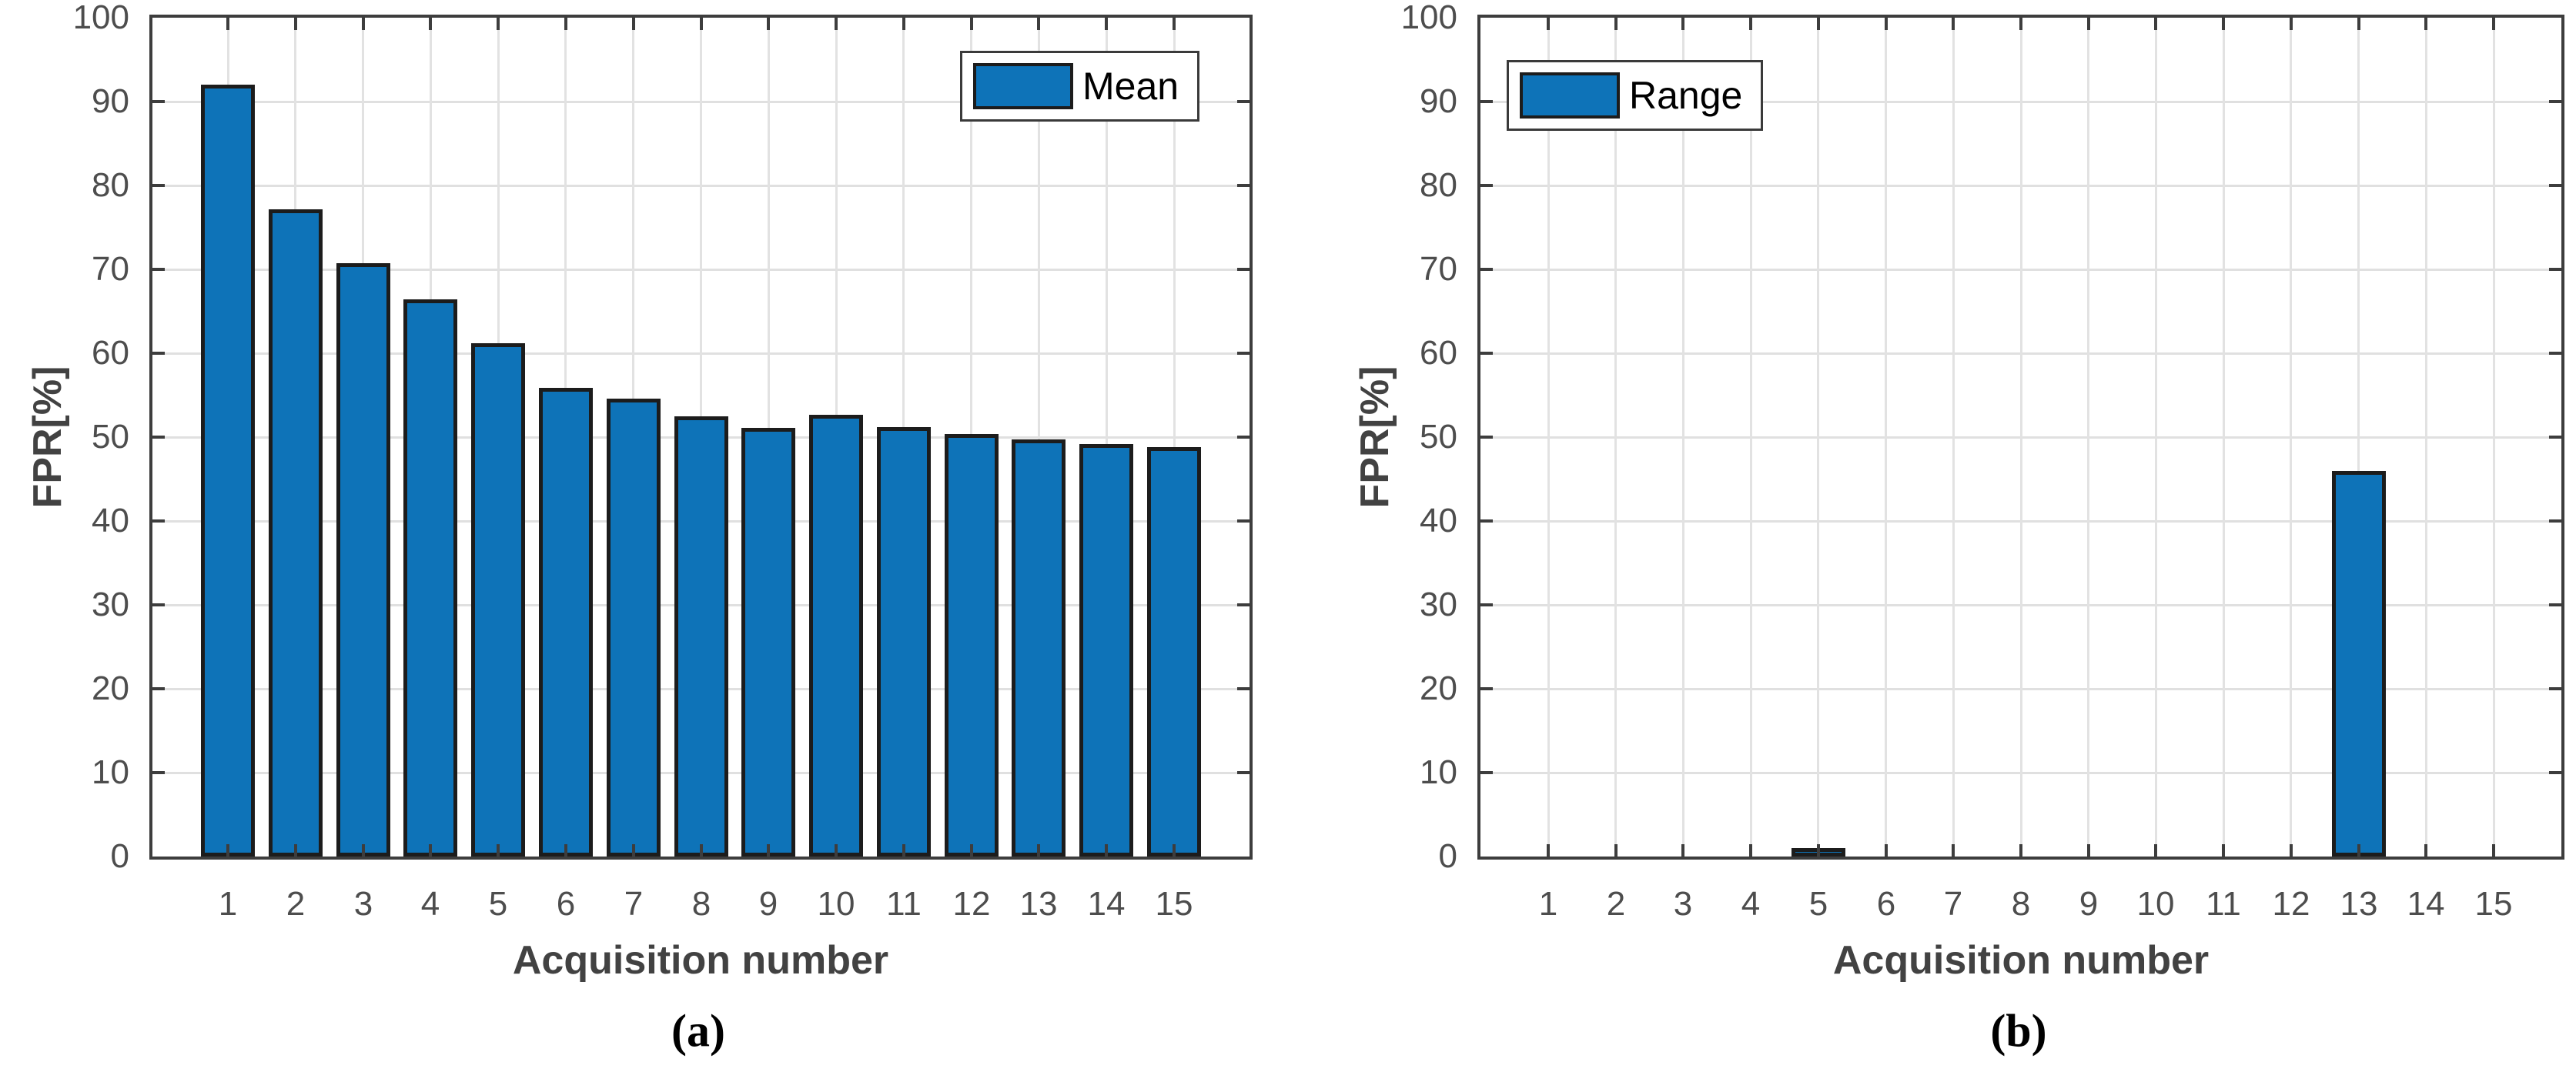 This screenshot has width=2576, height=1092. I want to click on y-tick-label-10: 10, so click(111, 772).